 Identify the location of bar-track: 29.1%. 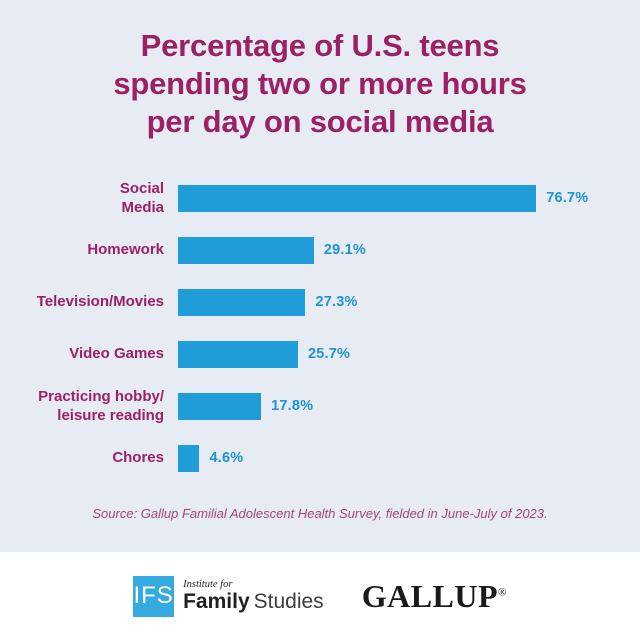
(409, 250).